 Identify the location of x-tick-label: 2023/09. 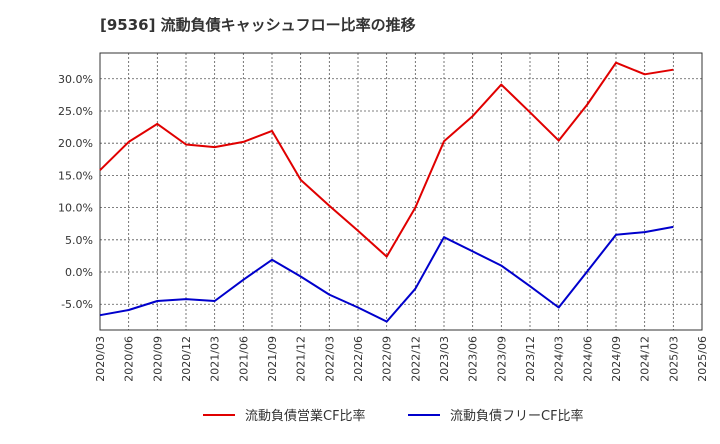
(501, 359).